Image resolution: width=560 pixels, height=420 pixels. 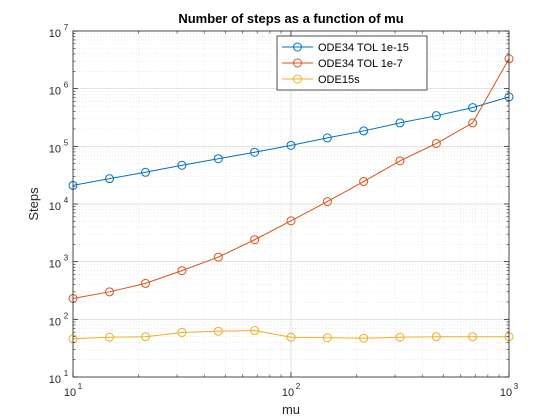 What do you see at coordinates (360, 64) in the screenshot?
I see `legend-label: ODE34 TOL 1e-7` at bounding box center [360, 64].